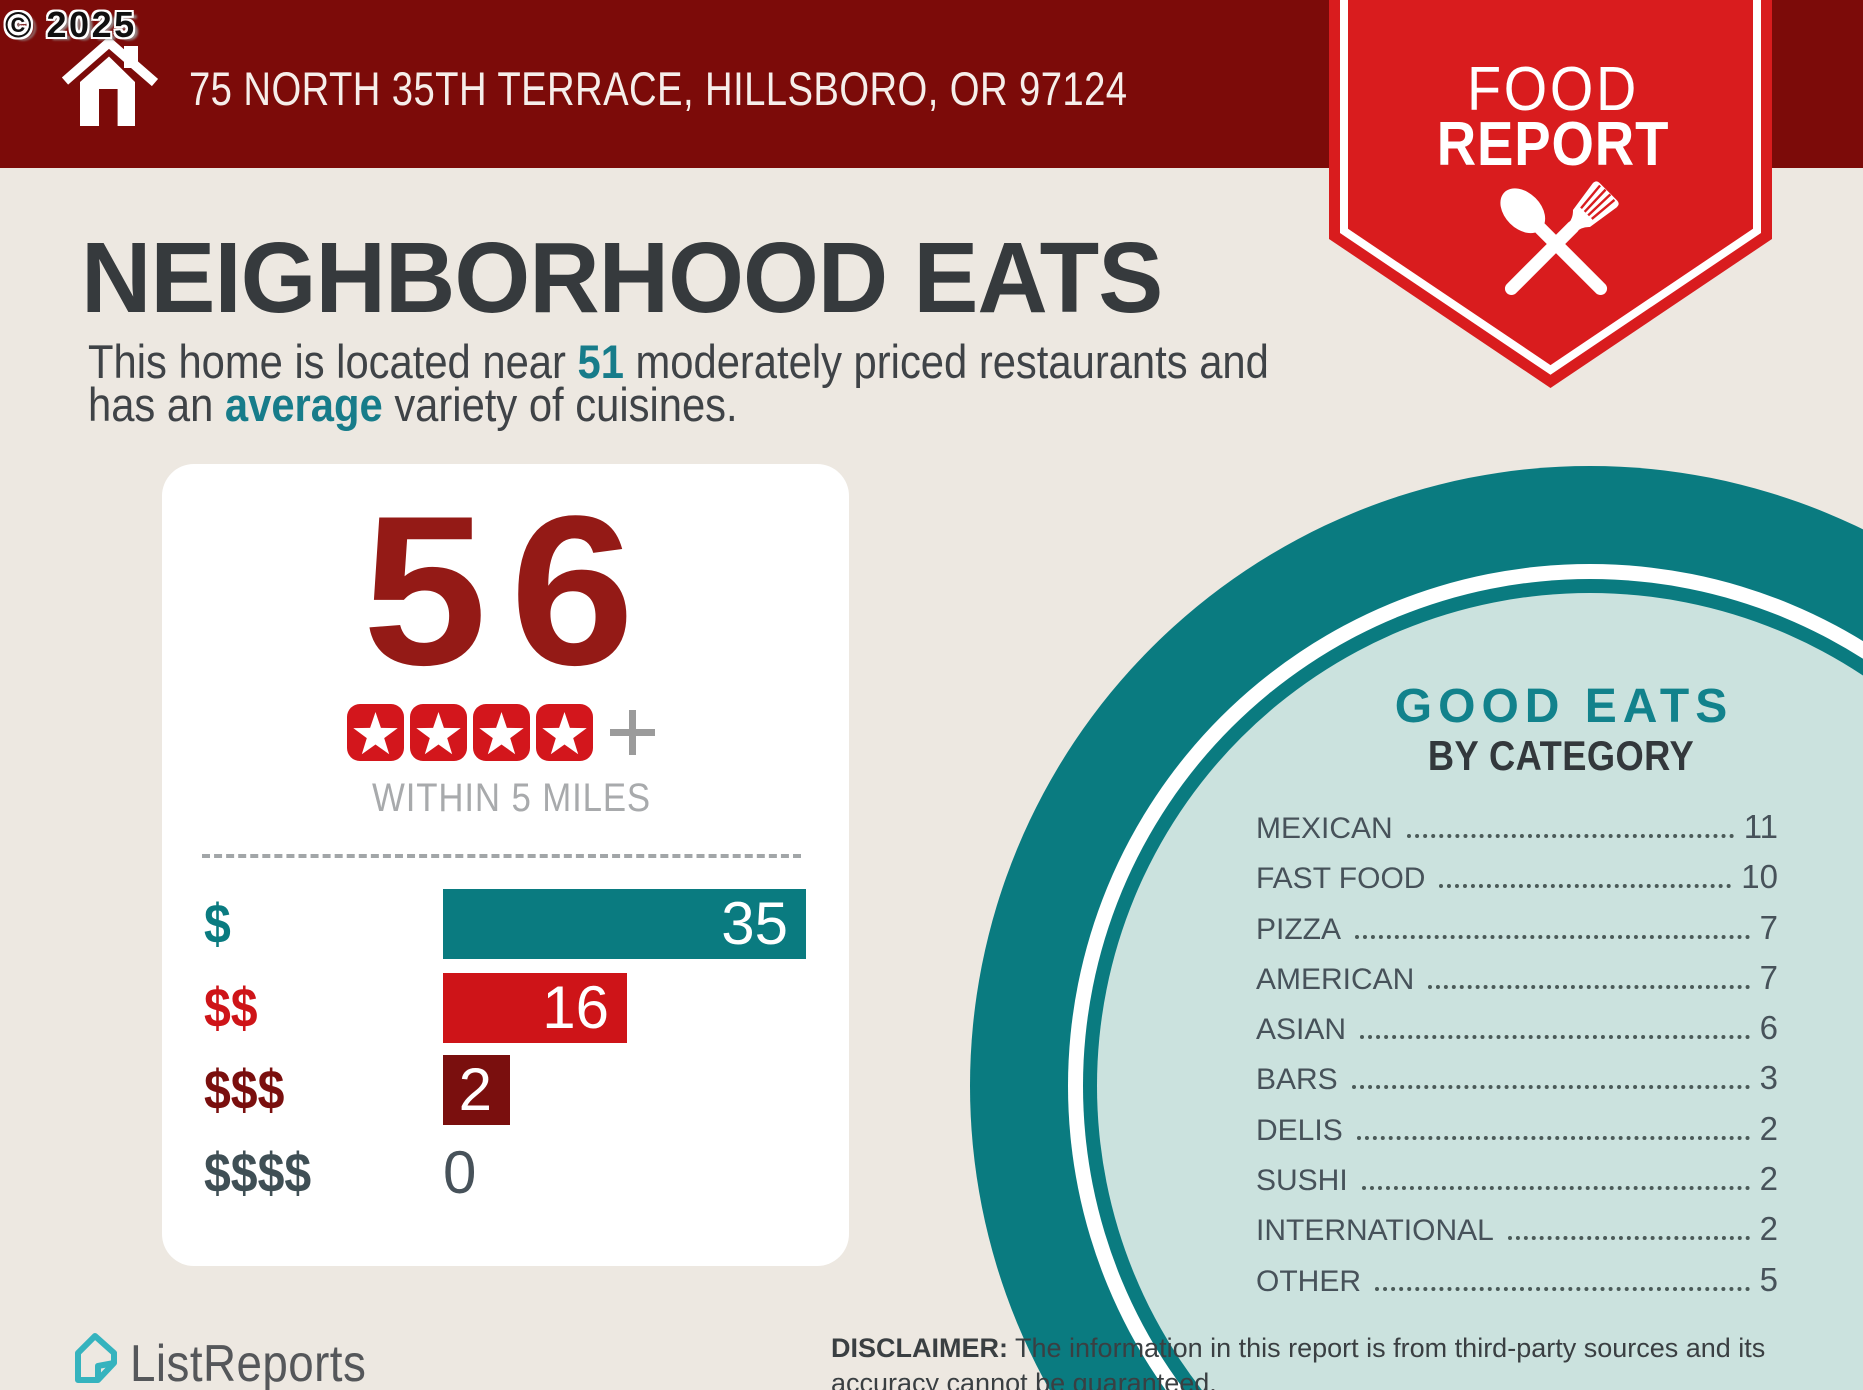  I want to click on svg-text: FOOD, so click(1553, 89).